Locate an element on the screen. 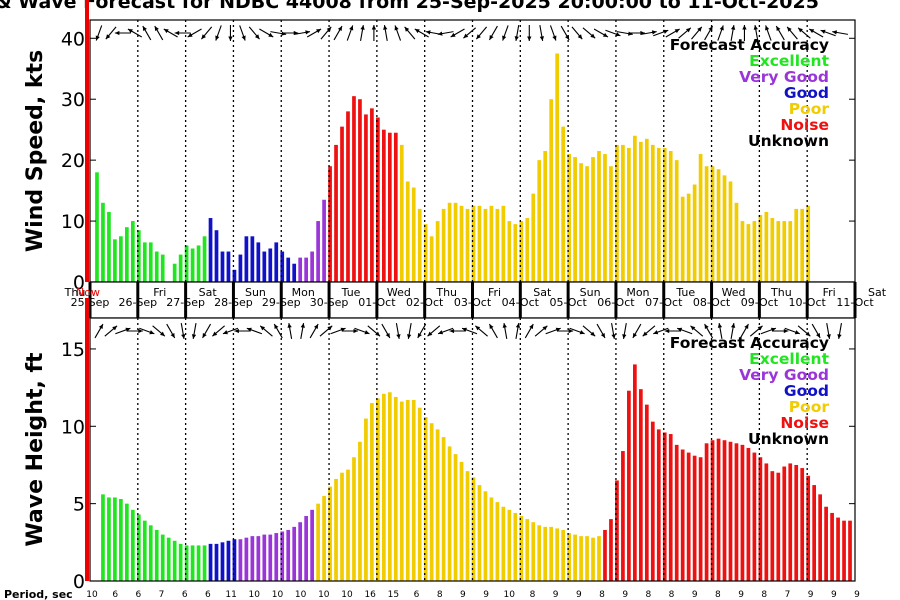  day-date-label: 10-Oct is located at coordinates (808, 302).